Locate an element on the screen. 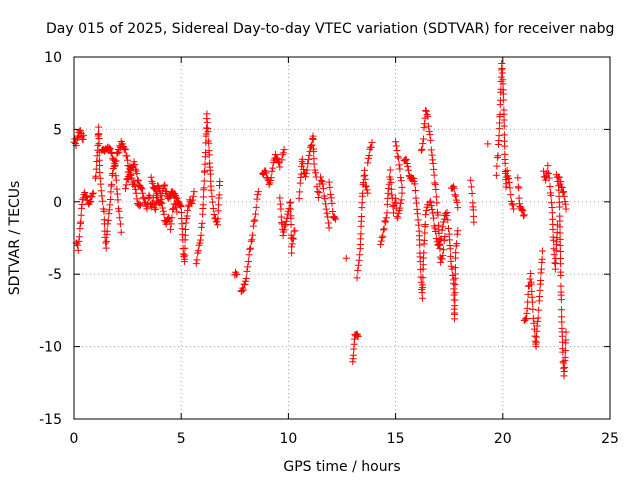 The image size is (640, 480). y-tick-label: -15 is located at coordinates (50, 420).